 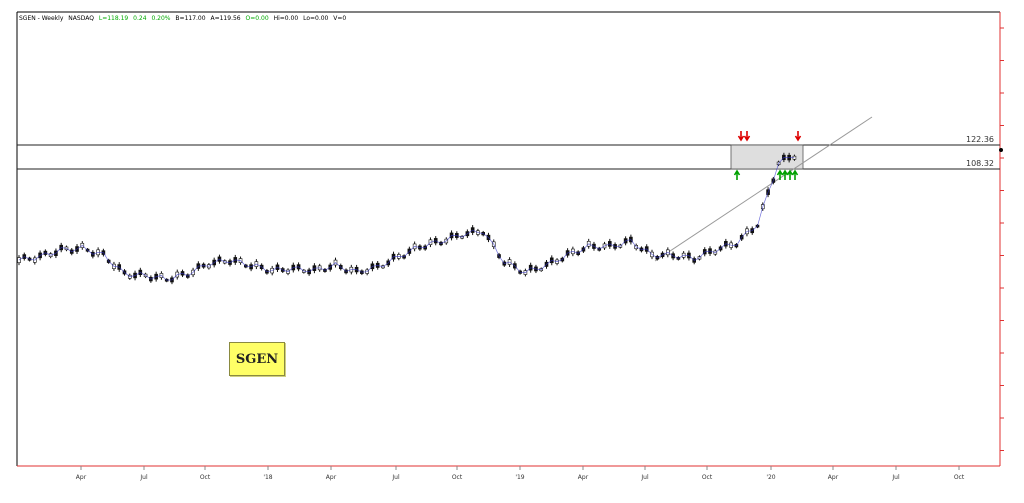 What do you see at coordinates (190, 18) in the screenshot?
I see `bid-price: B=117.00` at bounding box center [190, 18].